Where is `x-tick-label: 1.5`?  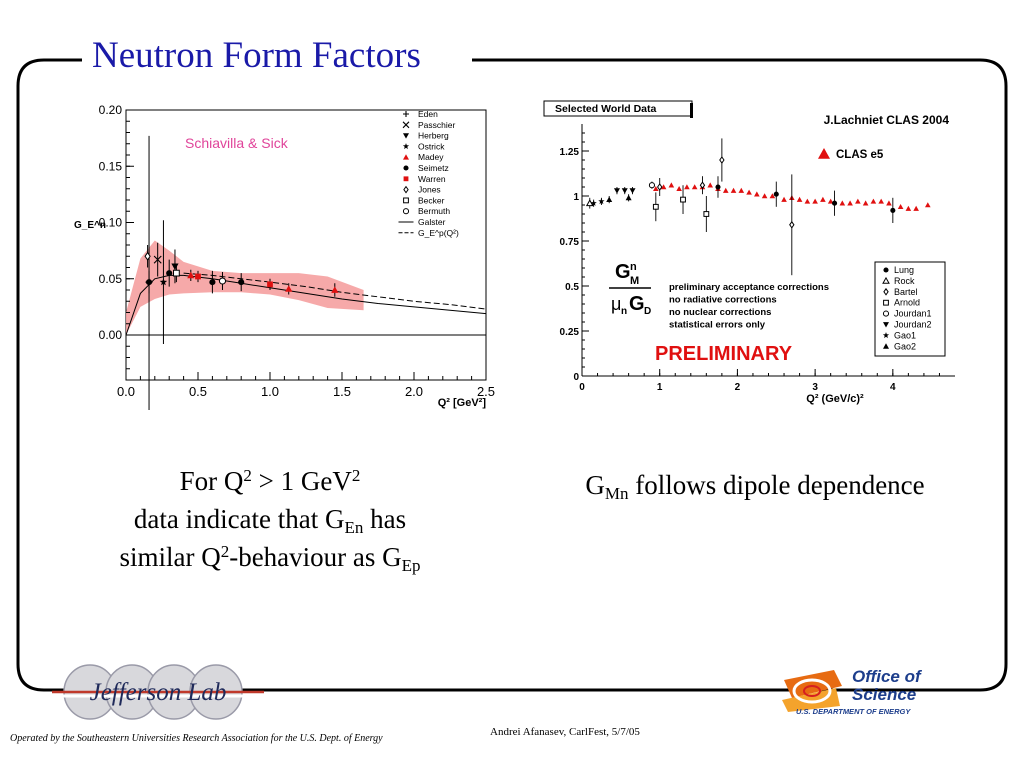
x-tick-label: 1.5 is located at coordinates (342, 391).